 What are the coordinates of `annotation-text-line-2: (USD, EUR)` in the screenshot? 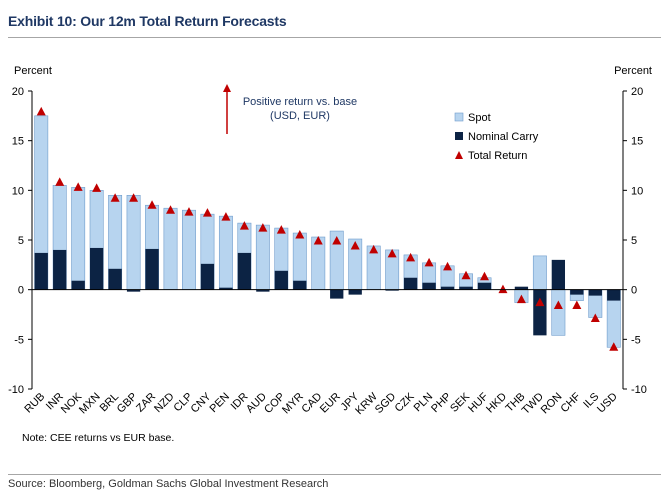 It's located at (300, 116).